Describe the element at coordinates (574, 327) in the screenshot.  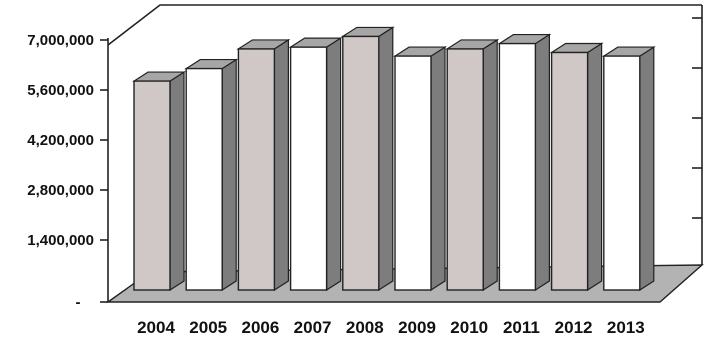
I see `x-tick-label: 2012` at that location.